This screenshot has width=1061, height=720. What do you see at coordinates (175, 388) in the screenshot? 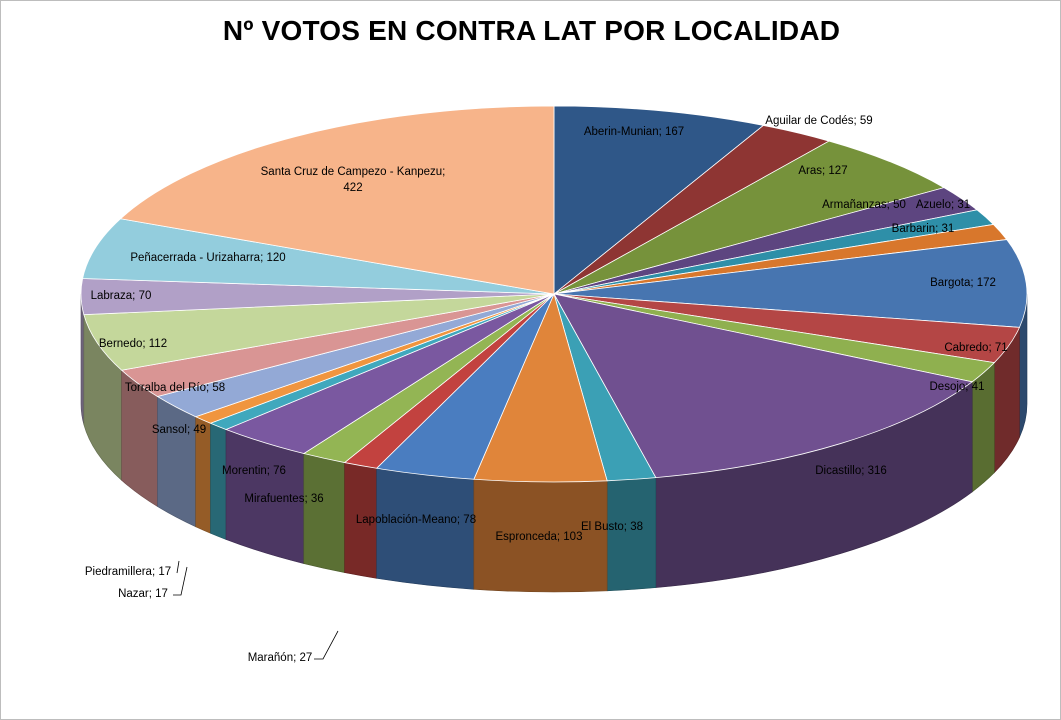
I see `data-label-torralba-del-rio: Torralba del Río; 58` at bounding box center [175, 388].